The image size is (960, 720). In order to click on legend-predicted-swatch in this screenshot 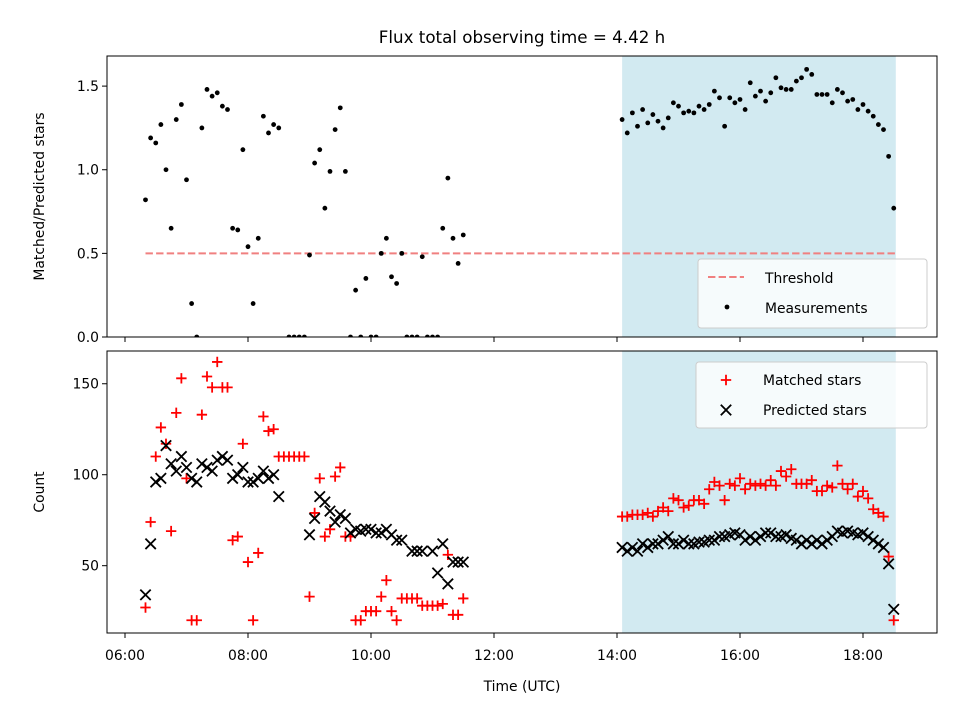, I will do `click(726, 410)`.